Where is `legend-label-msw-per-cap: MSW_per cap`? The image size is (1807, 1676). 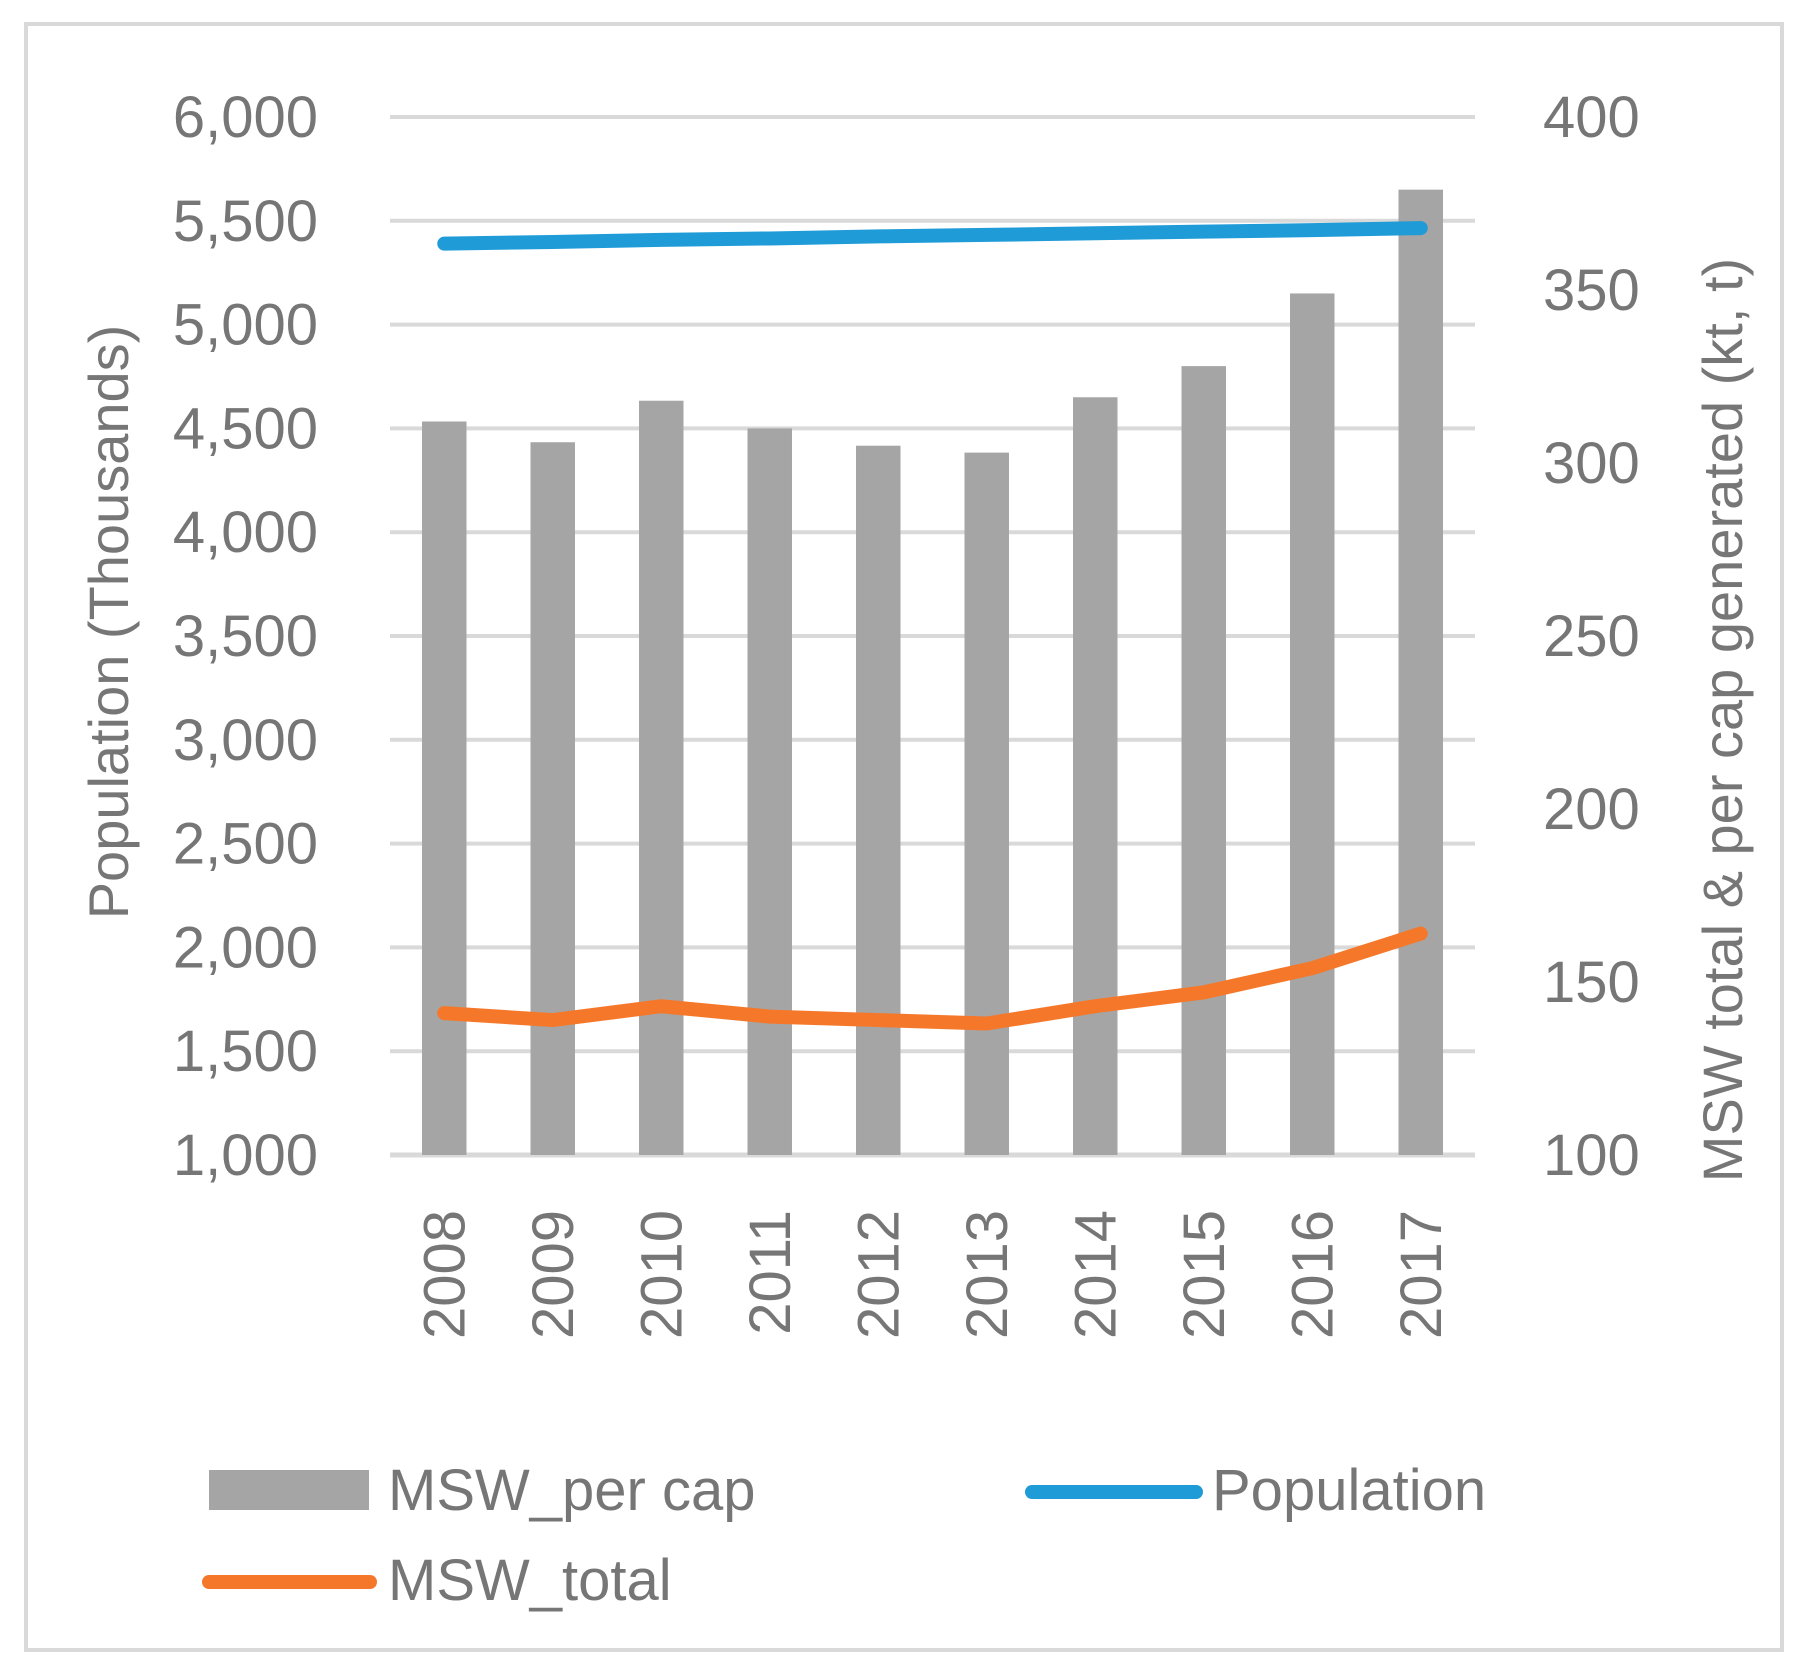 legend-label-msw-per-cap: MSW_per cap is located at coordinates (571, 1490).